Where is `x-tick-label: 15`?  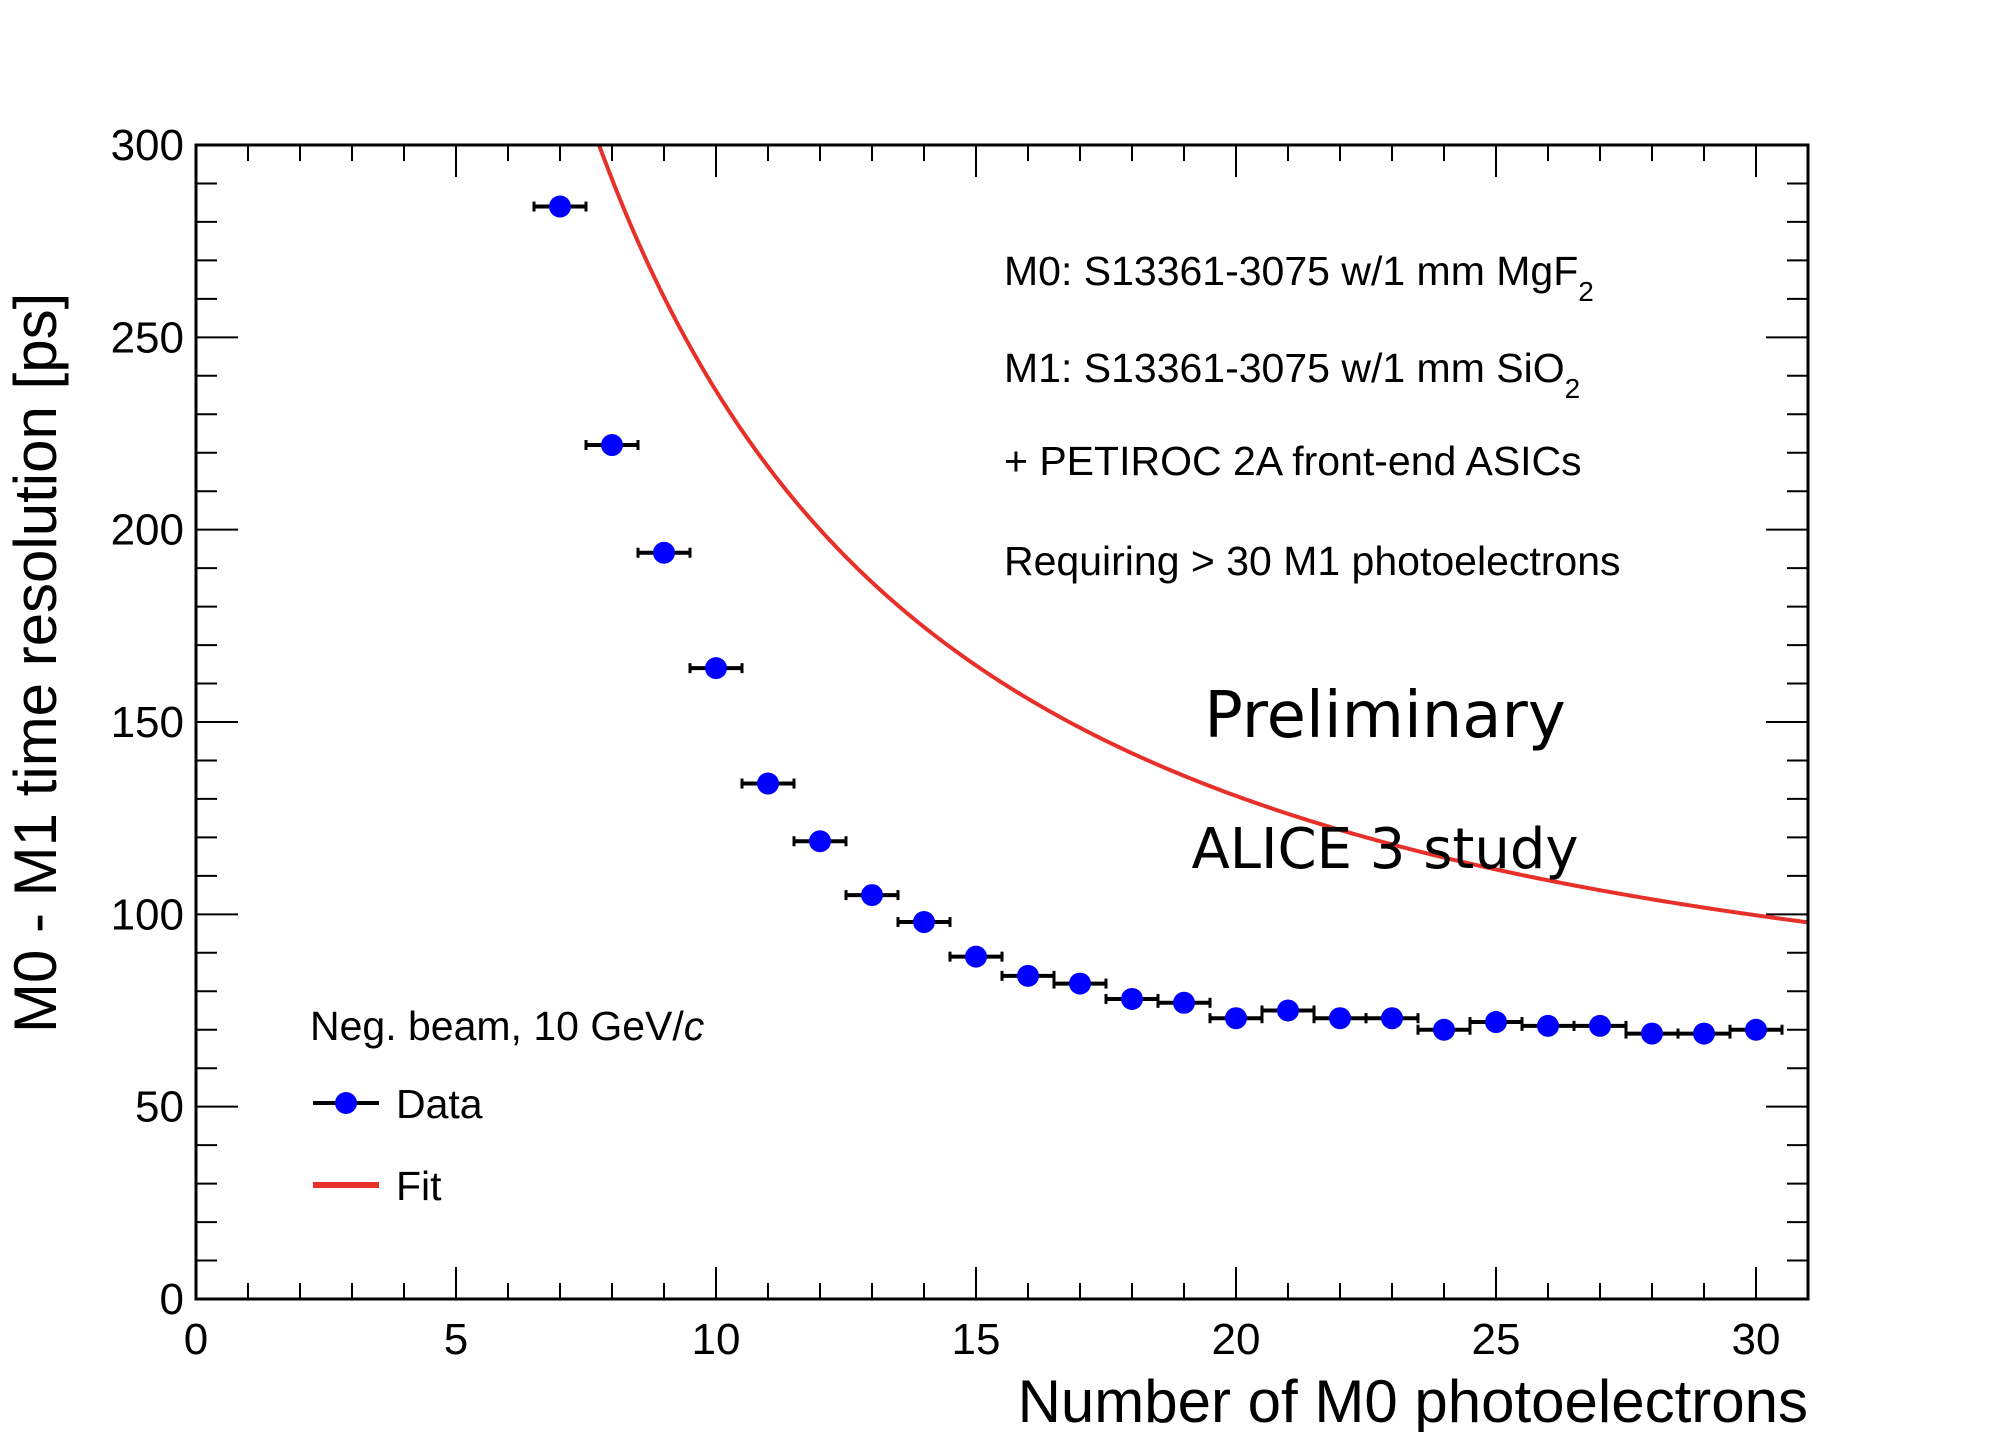 x-tick-label: 15 is located at coordinates (976, 1339).